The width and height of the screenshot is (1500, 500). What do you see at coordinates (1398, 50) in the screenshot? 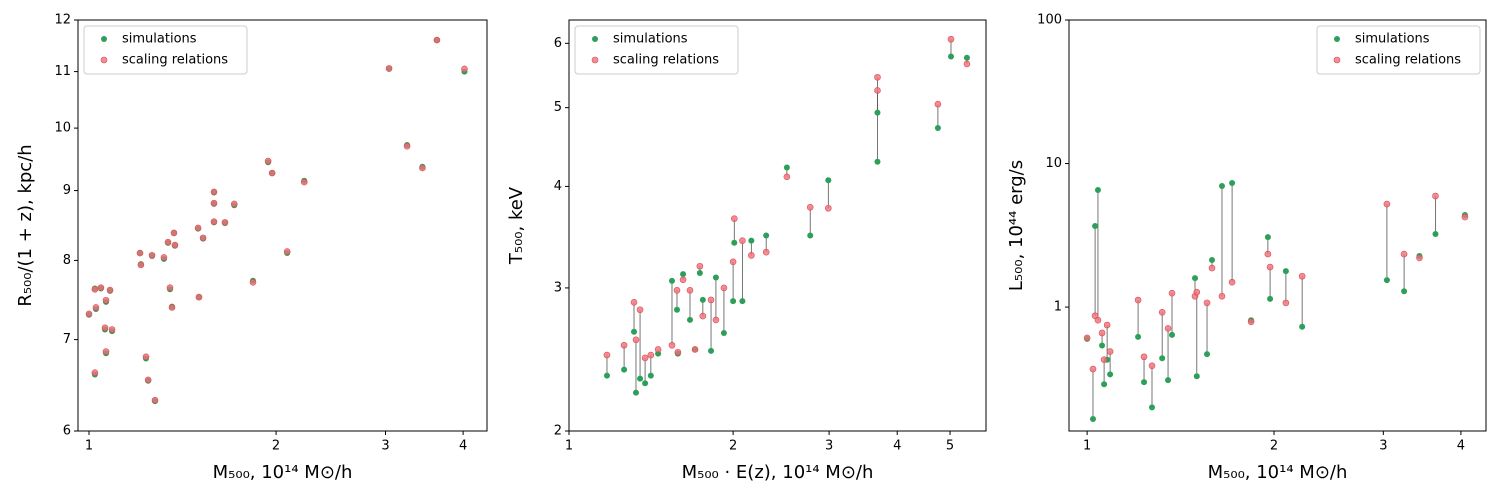
I see `legend: simulations scaling relations` at bounding box center [1398, 50].